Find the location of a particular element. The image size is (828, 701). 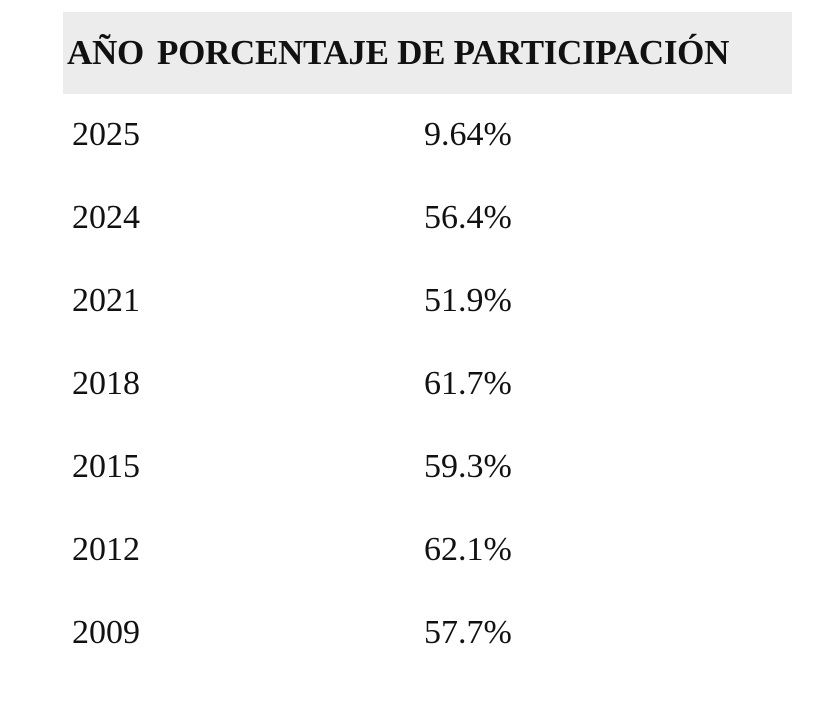

percent-cell: 9.64% is located at coordinates (468, 134).